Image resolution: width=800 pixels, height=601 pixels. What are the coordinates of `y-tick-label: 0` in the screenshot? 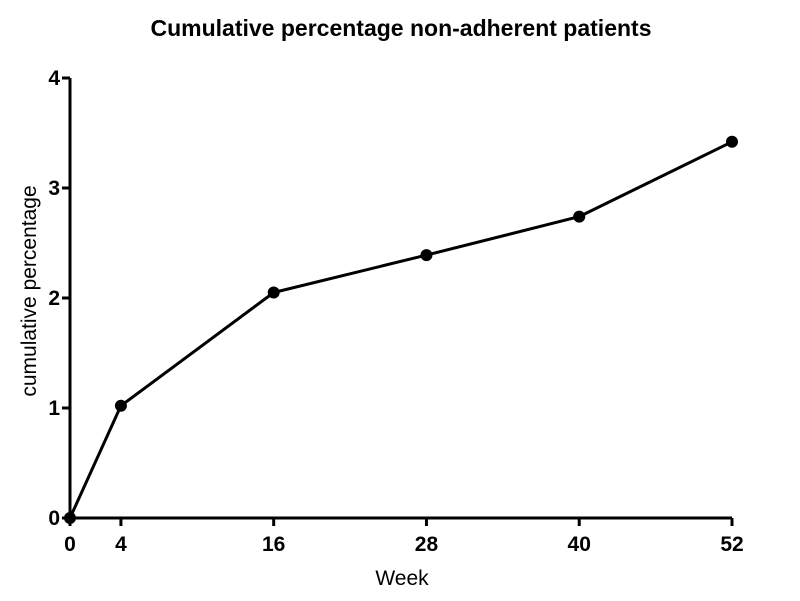 It's located at (54, 518).